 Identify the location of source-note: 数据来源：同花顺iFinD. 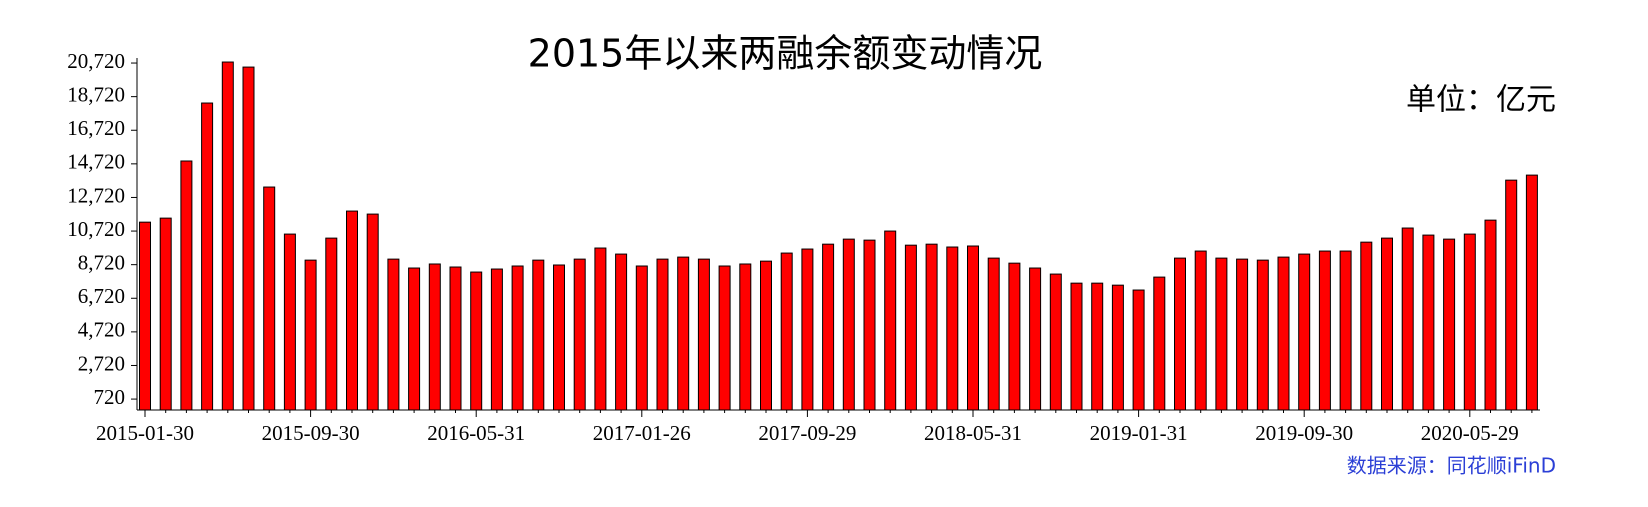
(1451, 466).